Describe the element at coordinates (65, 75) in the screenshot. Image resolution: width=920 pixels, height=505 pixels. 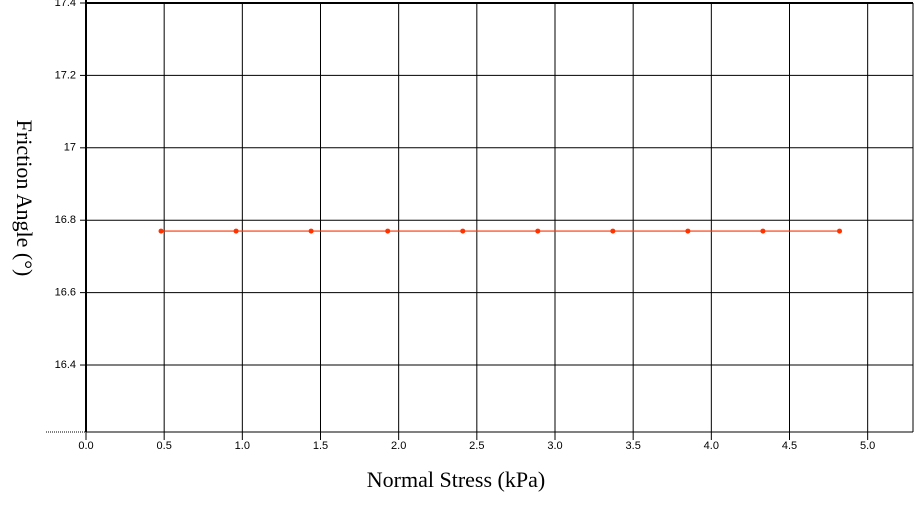
I see `y-tick-label: 17.2` at that location.